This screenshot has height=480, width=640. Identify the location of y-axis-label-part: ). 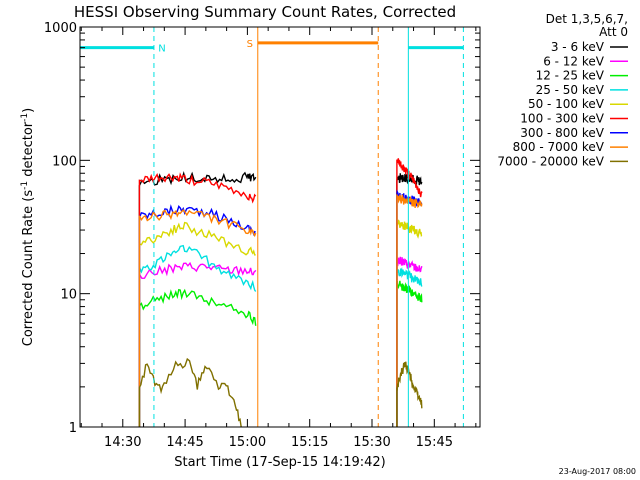
(28, 110).